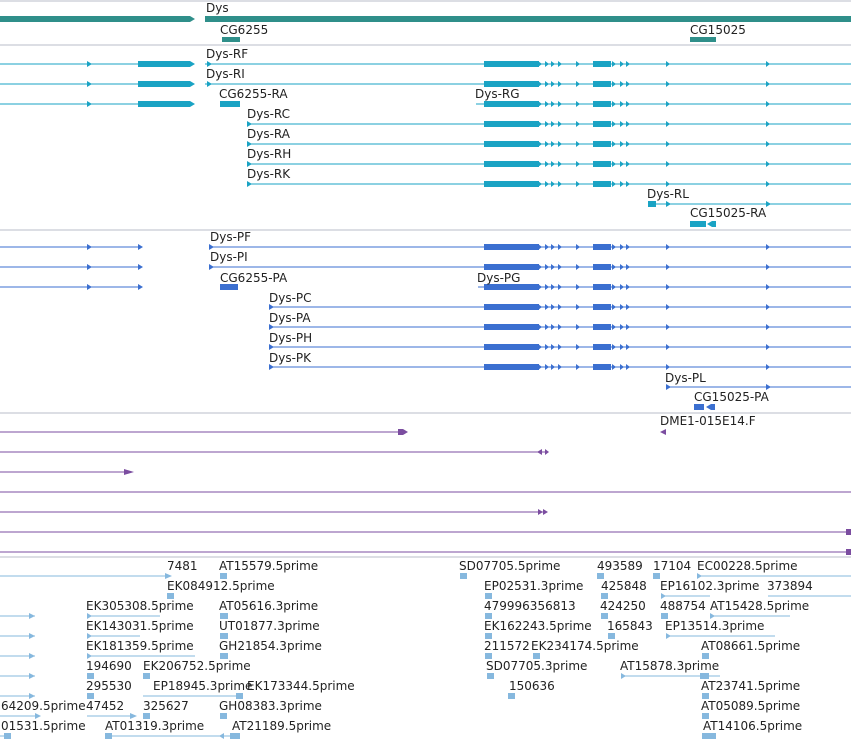  I want to click on est-label: SD07705.3prime, so click(536, 666).